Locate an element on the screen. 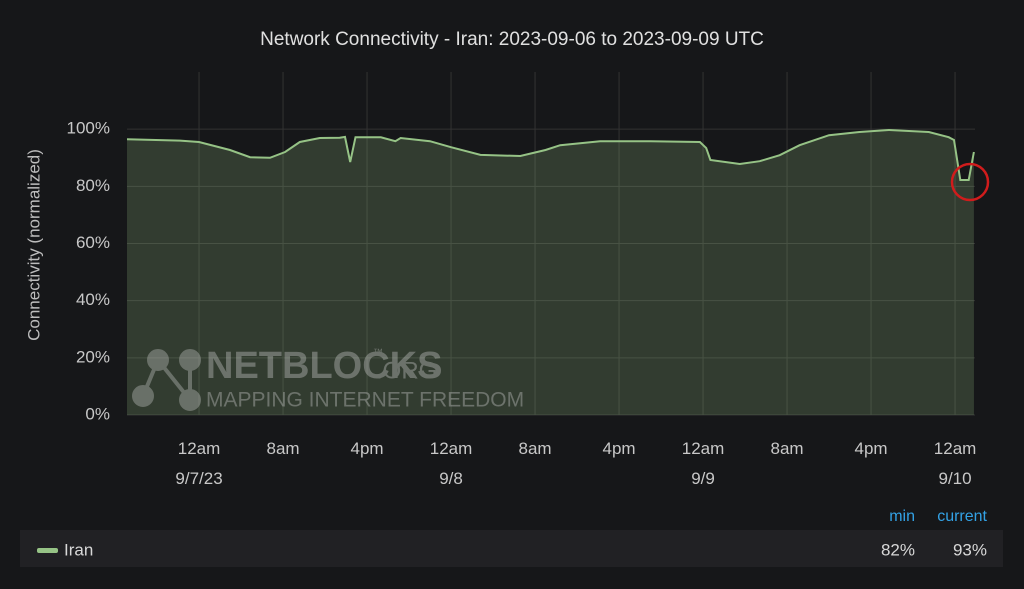  y-tick-label: 80% is located at coordinates (93, 185).